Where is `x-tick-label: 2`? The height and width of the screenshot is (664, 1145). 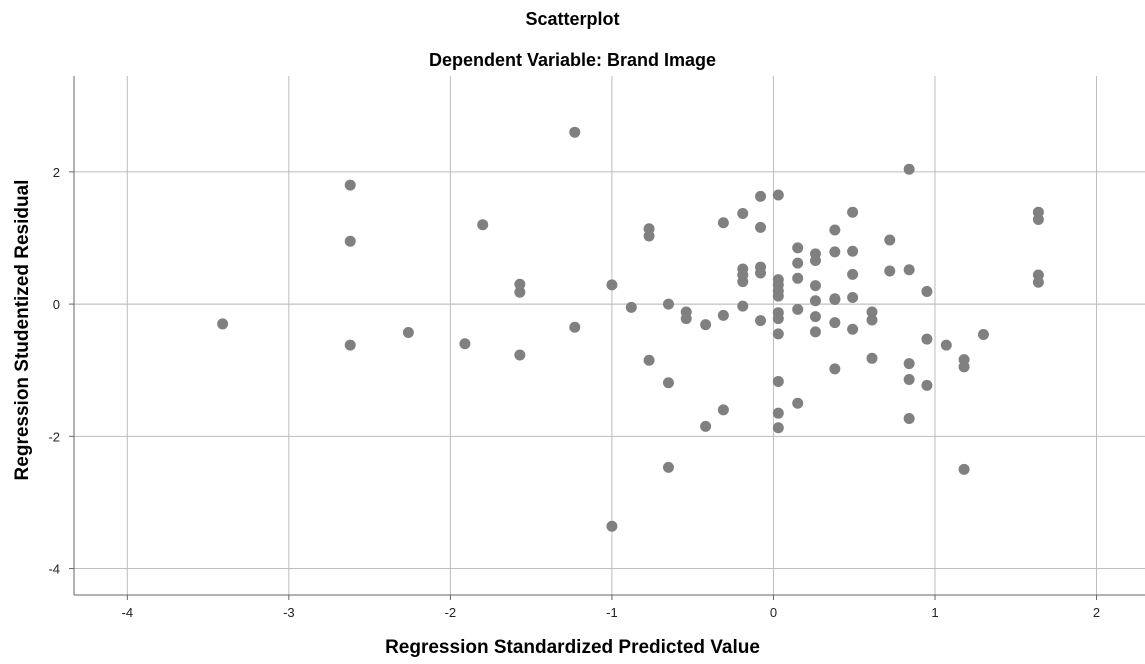 x-tick-label: 2 is located at coordinates (1096, 612).